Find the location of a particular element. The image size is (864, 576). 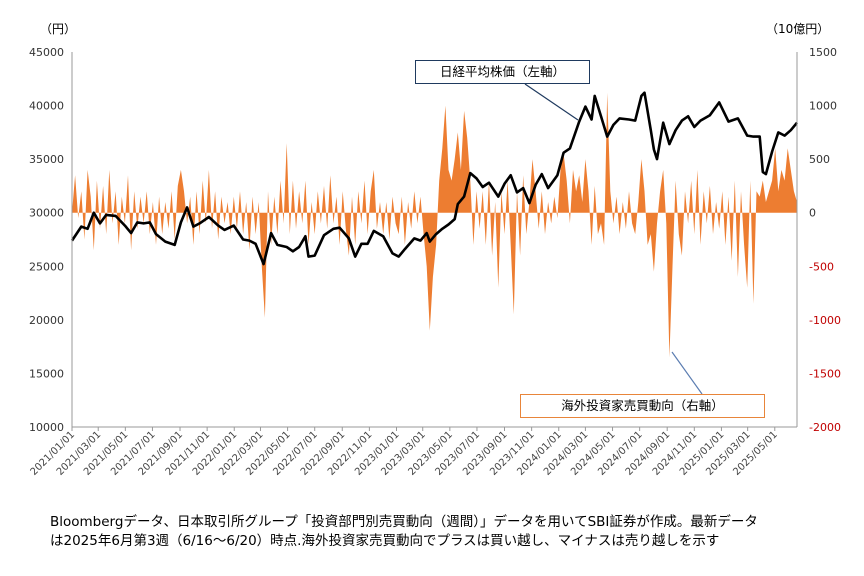

right-tick-label: -1000 is located at coordinates (825, 320).